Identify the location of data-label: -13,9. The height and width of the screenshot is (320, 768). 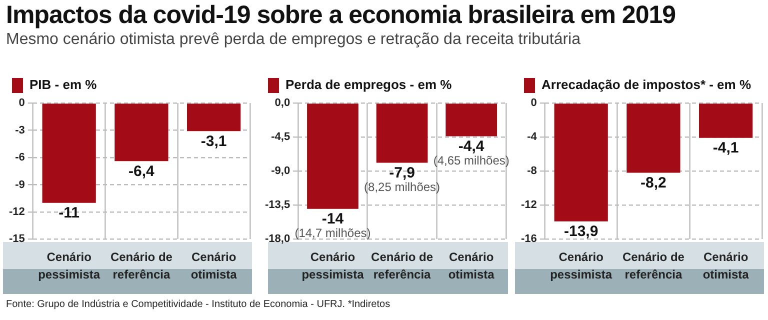
(581, 231).